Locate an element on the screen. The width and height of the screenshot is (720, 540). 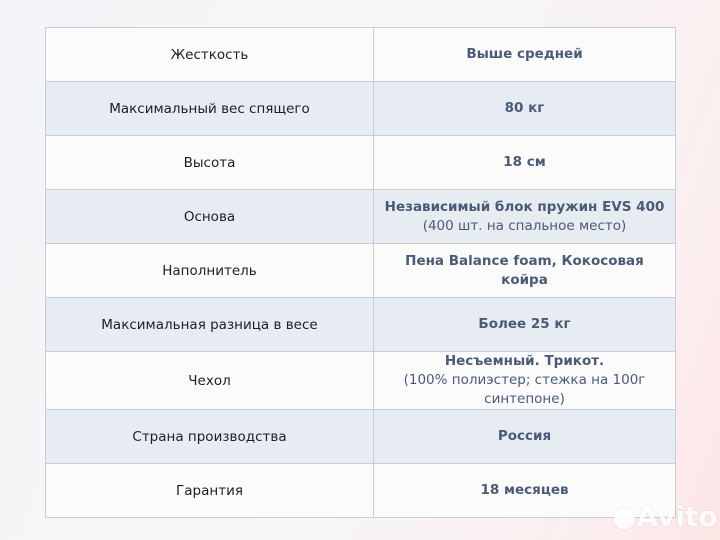
spec-value-cell: Пена Balance foam, Кокосовая койра is located at coordinates (524, 270).